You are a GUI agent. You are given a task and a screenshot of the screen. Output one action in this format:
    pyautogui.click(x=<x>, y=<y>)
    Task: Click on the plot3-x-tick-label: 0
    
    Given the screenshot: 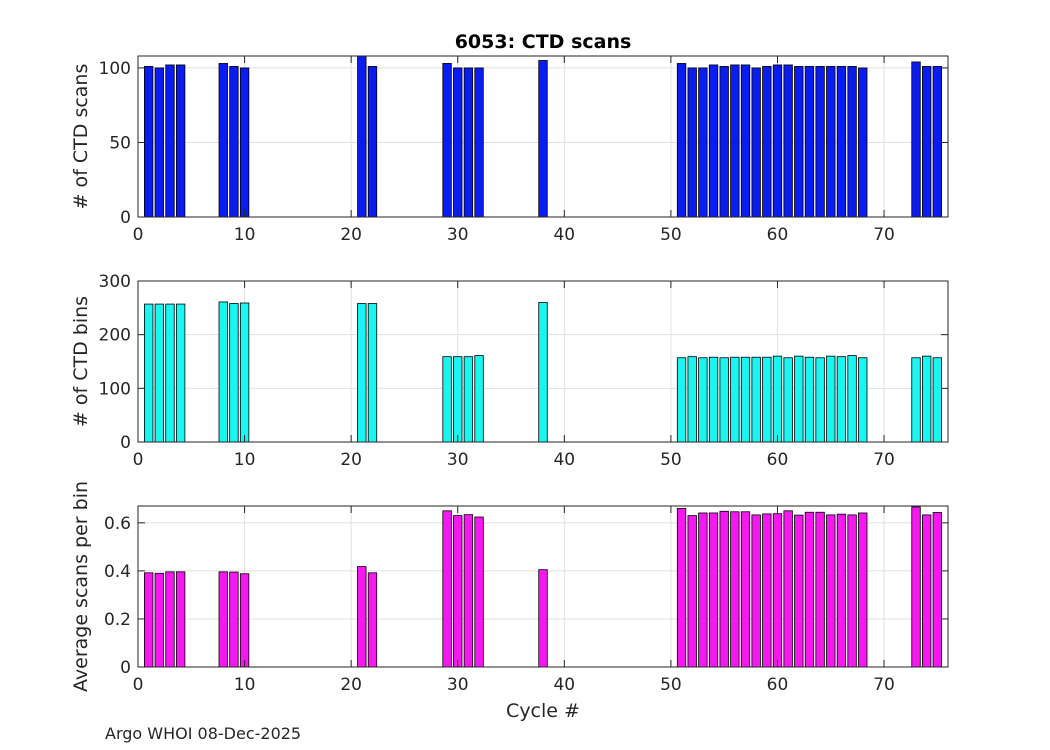 What is the action you would take?
    pyautogui.click(x=138, y=685)
    